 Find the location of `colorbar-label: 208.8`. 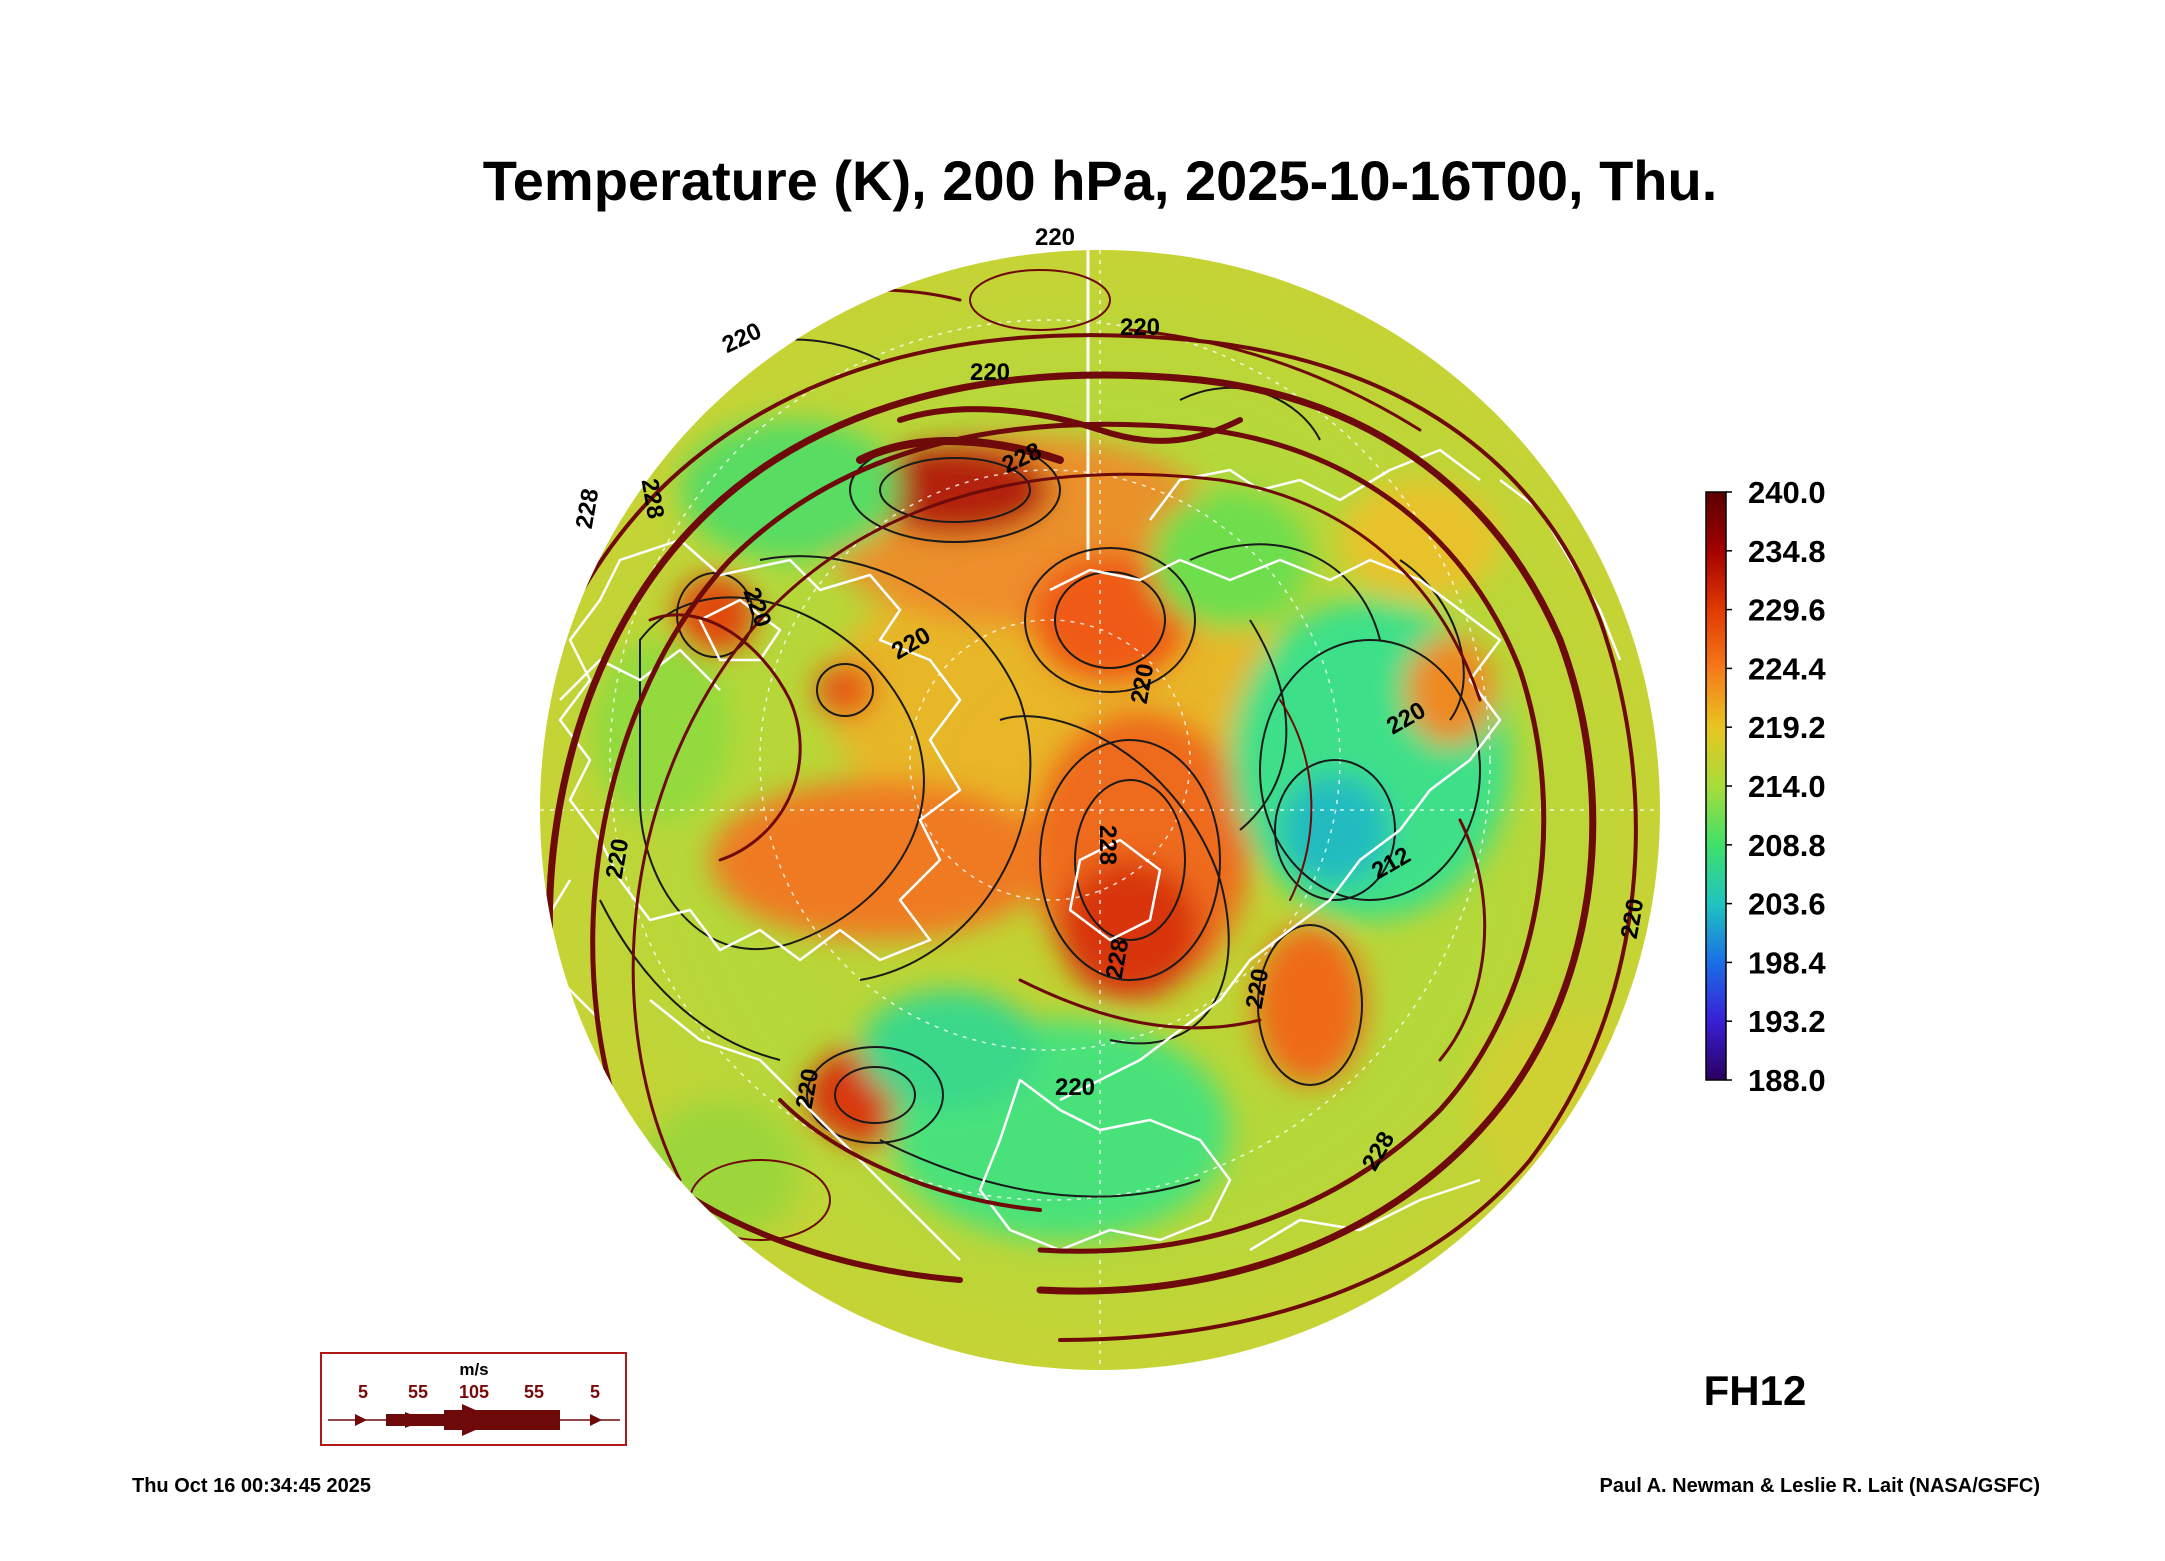

colorbar-label: 208.8 is located at coordinates (1787, 845).